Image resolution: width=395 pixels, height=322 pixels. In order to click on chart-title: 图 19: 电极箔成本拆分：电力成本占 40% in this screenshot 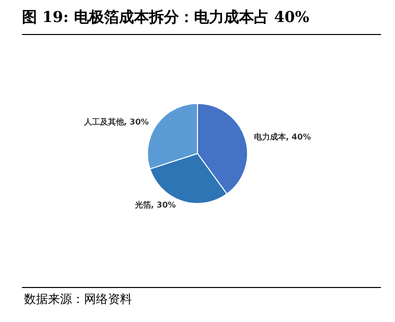, I will do `click(166, 17)`.